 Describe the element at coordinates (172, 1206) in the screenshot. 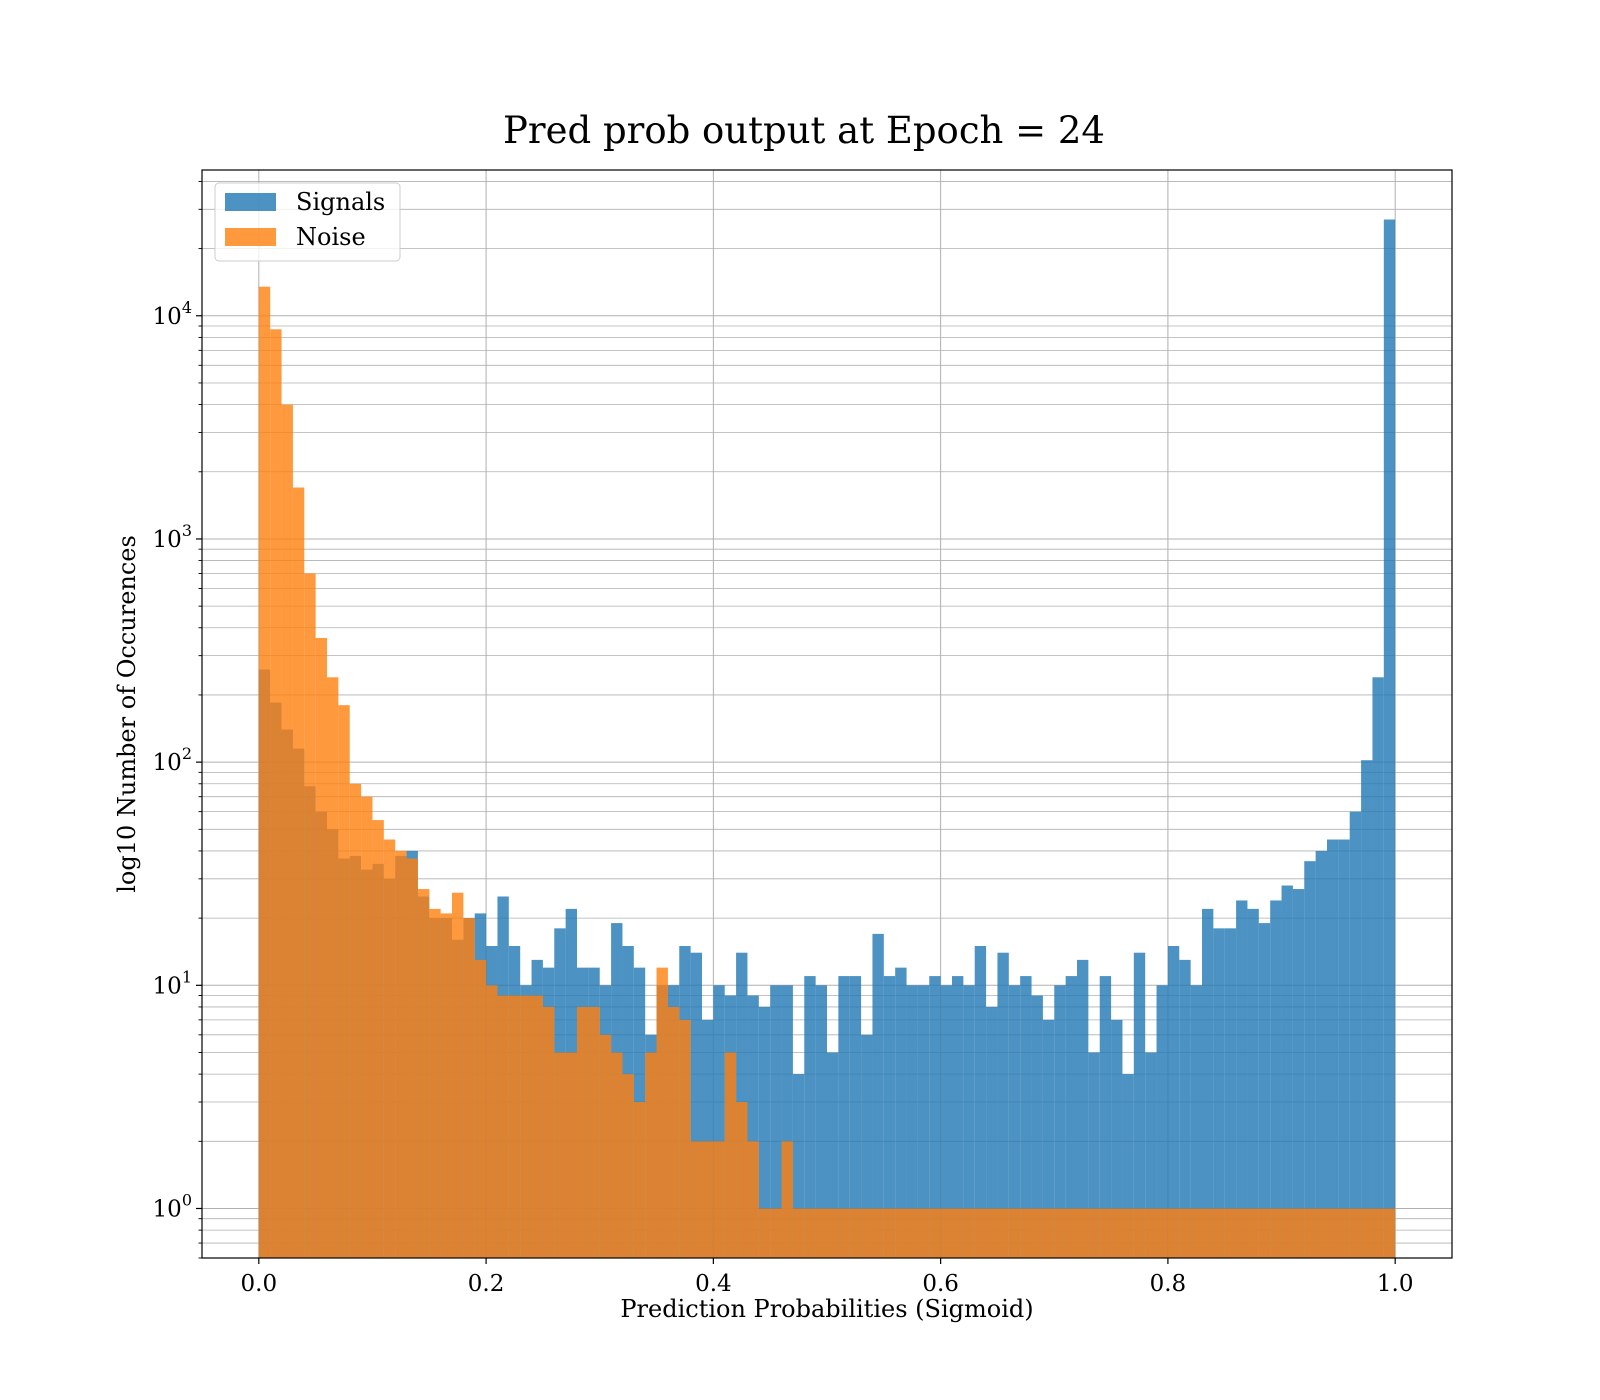

I see `y-tick-label: 100` at that location.